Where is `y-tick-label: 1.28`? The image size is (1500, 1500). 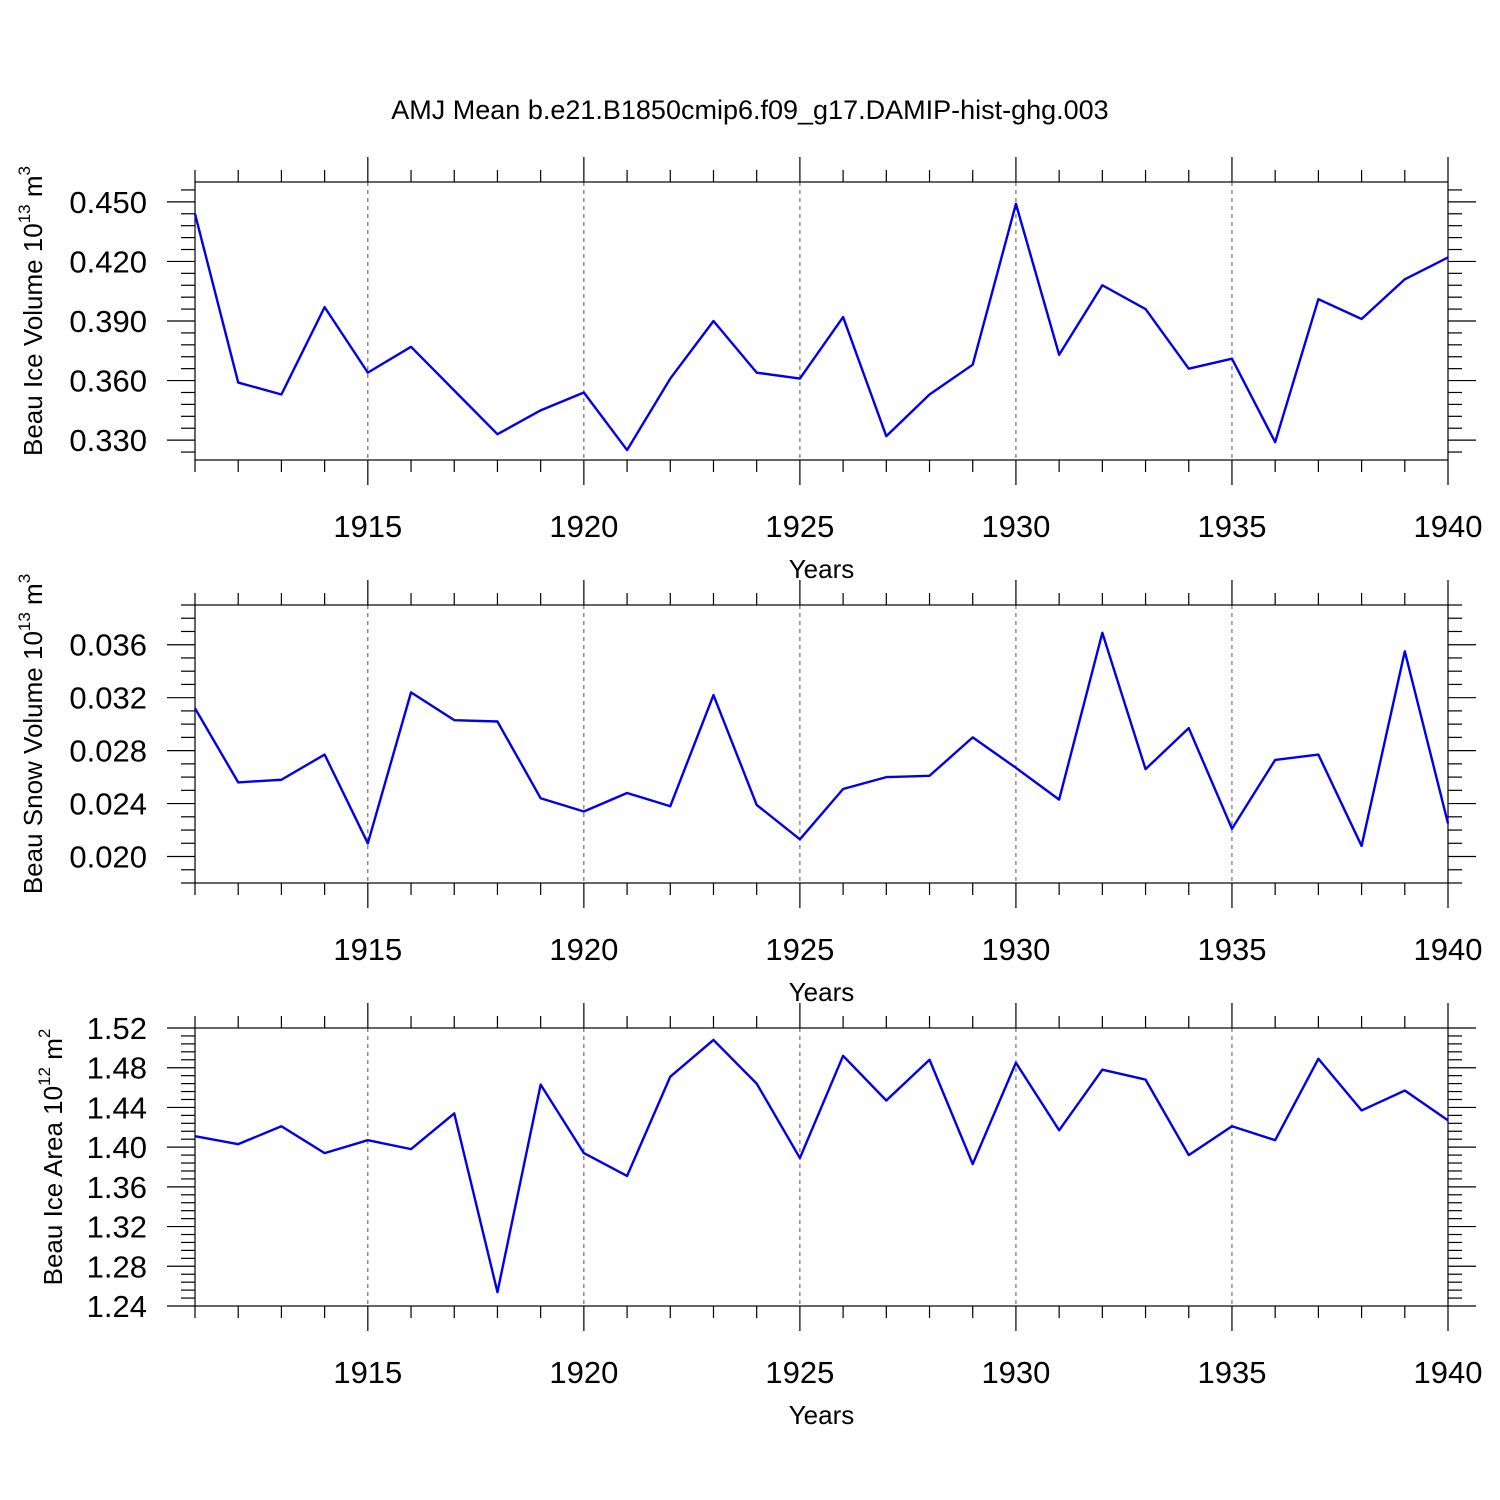 y-tick-label: 1.28 is located at coordinates (117, 1266).